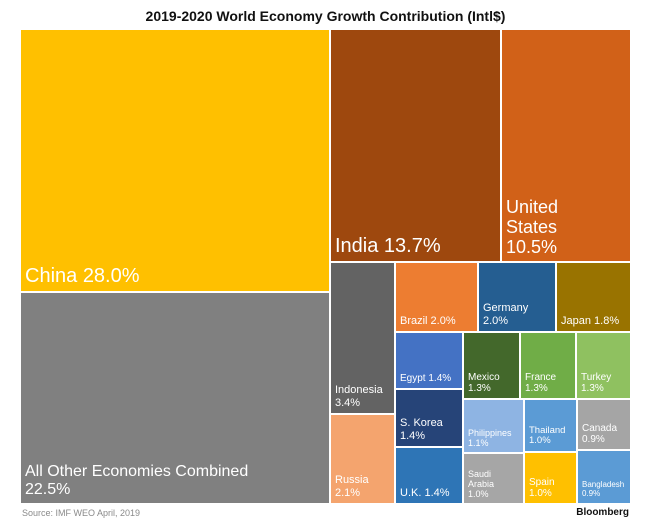 The image size is (651, 529). Describe the element at coordinates (566, 145) in the screenshot. I see `treemap-tile: United States 10.5%` at that location.